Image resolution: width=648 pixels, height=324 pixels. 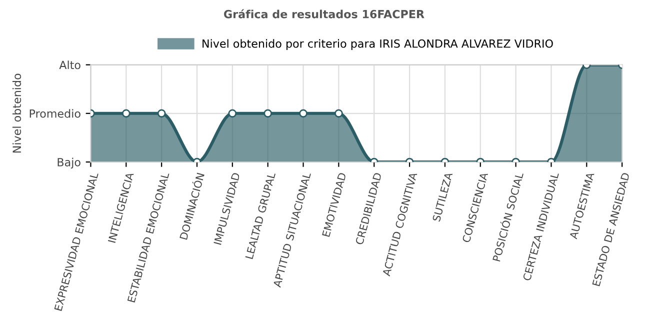 I want to click on text: Bajo, so click(x=69, y=163).